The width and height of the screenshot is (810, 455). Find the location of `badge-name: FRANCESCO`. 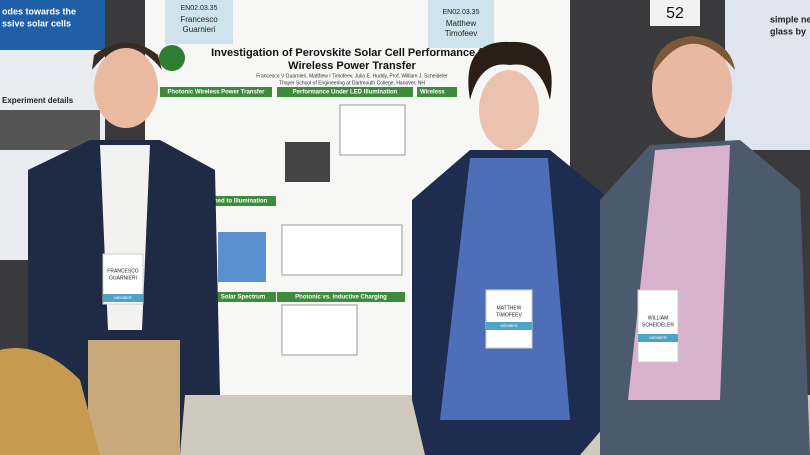

badge-name: FRANCESCO is located at coordinates (123, 271).